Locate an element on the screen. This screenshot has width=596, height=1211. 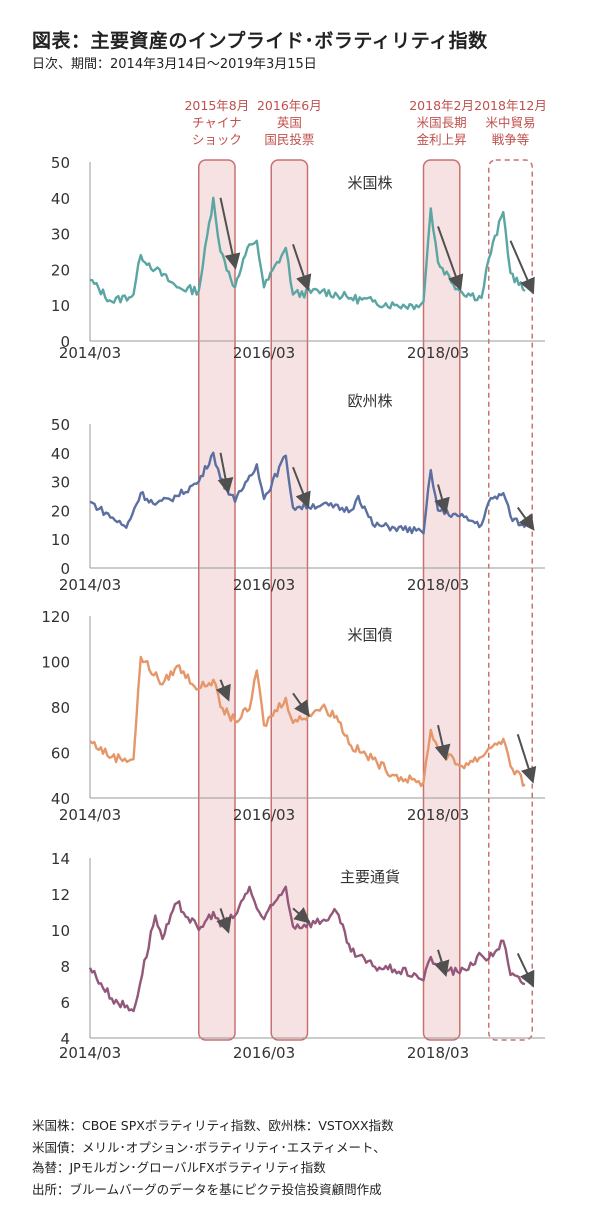
panel-4: 4 6 8 10 12 14 2014/03 2016/03 2018/03 主要通貨 is located at coordinates (298, 956).